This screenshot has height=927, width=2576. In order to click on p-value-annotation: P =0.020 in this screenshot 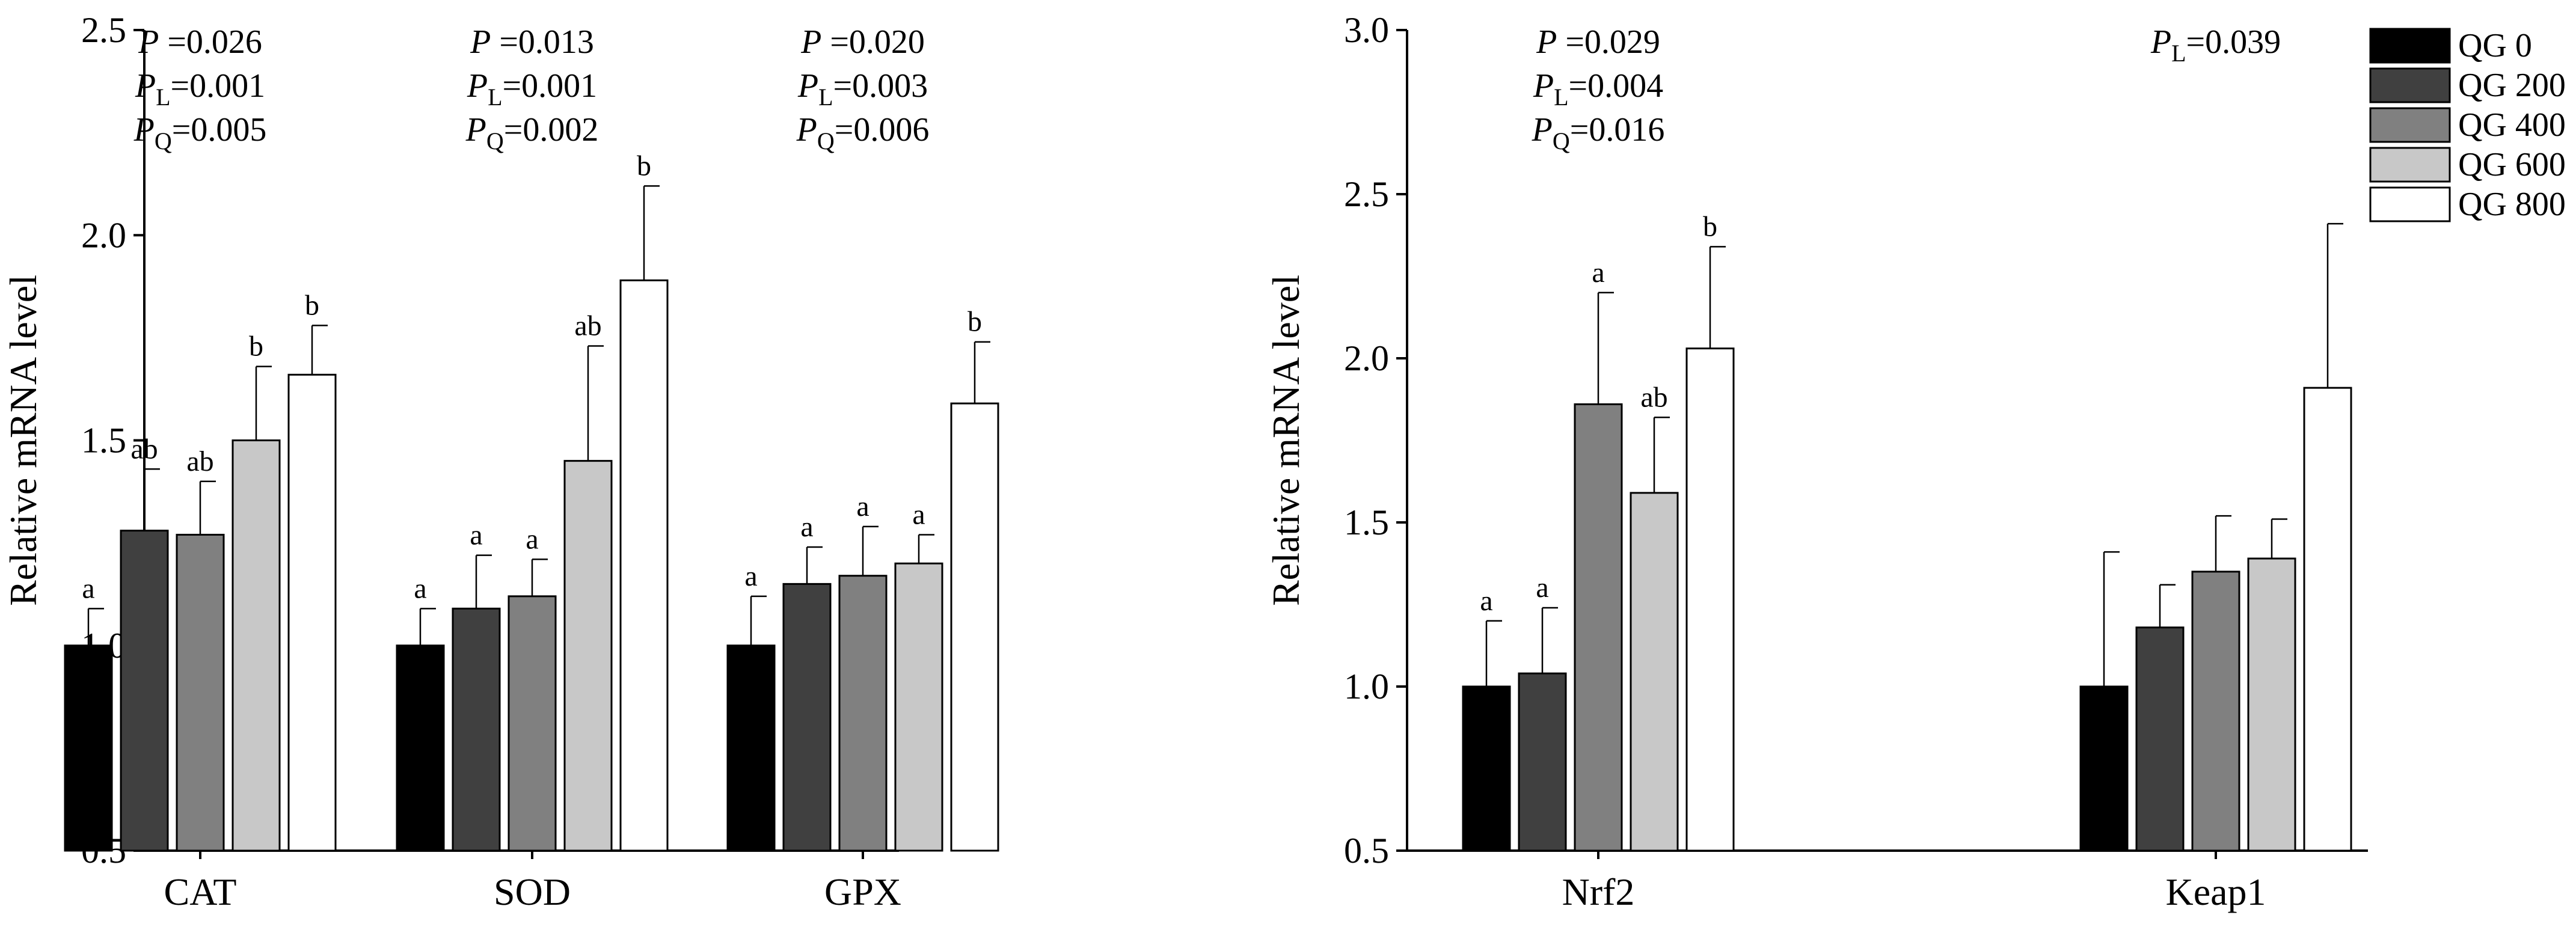, I will do `click(862, 42)`.